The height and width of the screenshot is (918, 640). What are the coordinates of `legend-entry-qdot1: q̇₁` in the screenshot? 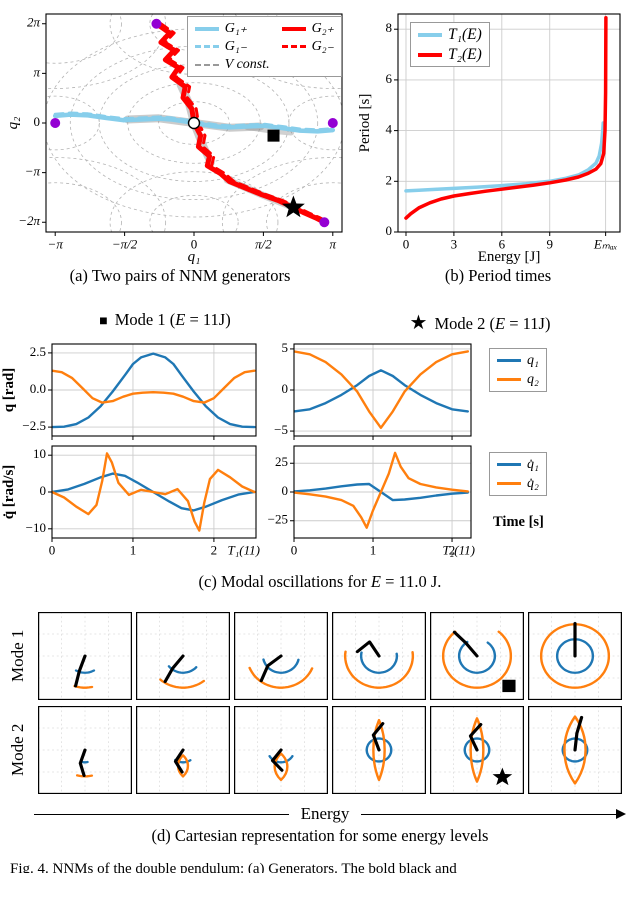 It's located at (518, 464).